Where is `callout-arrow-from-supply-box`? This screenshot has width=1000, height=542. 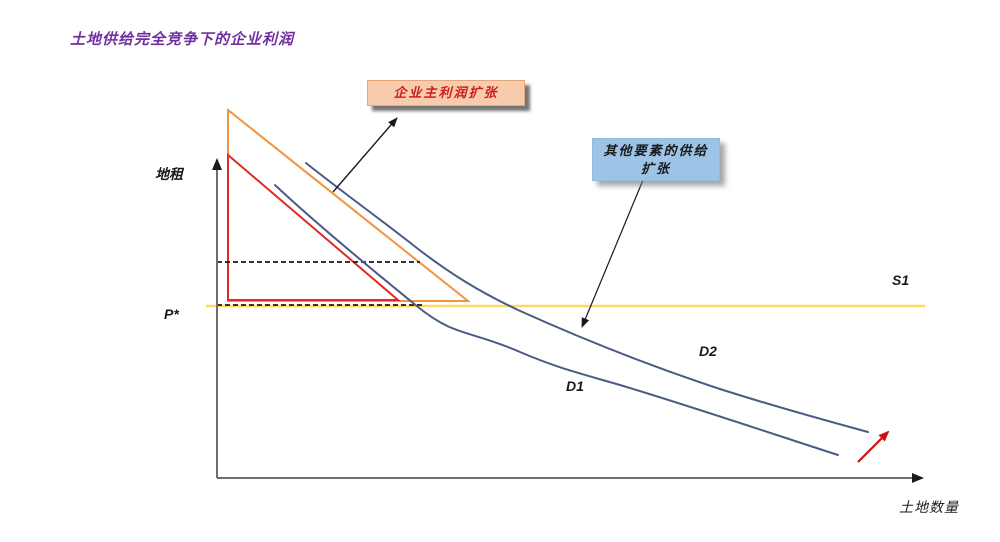 callout-arrow-from-supply-box is located at coordinates (612, 253).